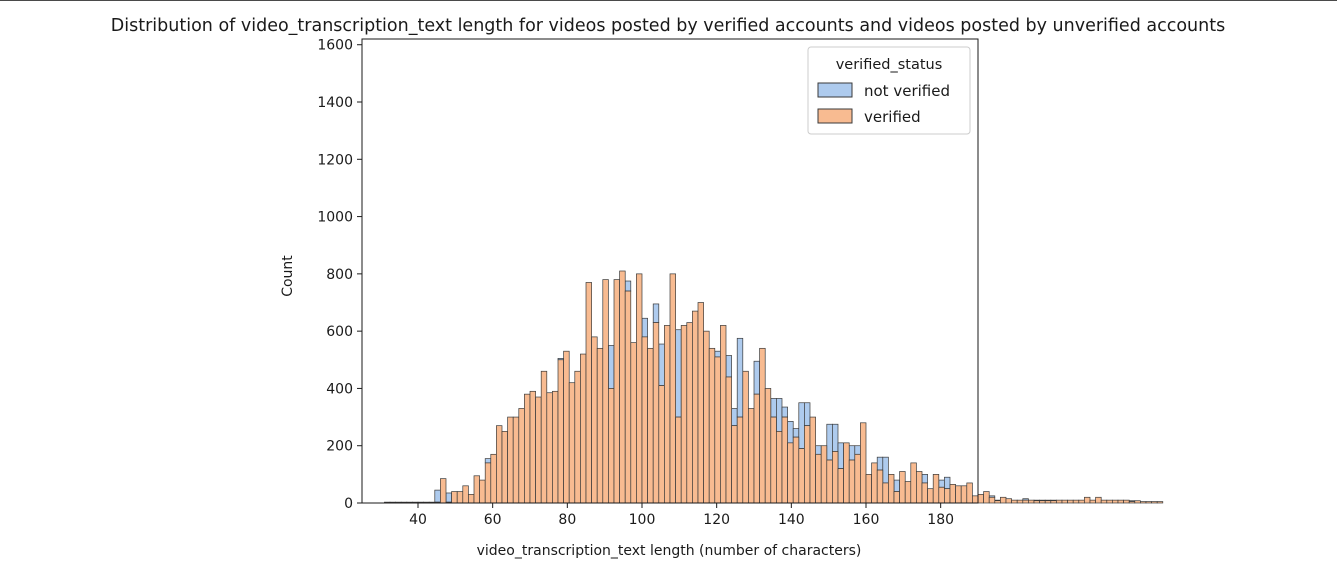 The height and width of the screenshot is (567, 1337). Describe the element at coordinates (892, 117) in the screenshot. I see `legend-label-verified: verified` at that location.